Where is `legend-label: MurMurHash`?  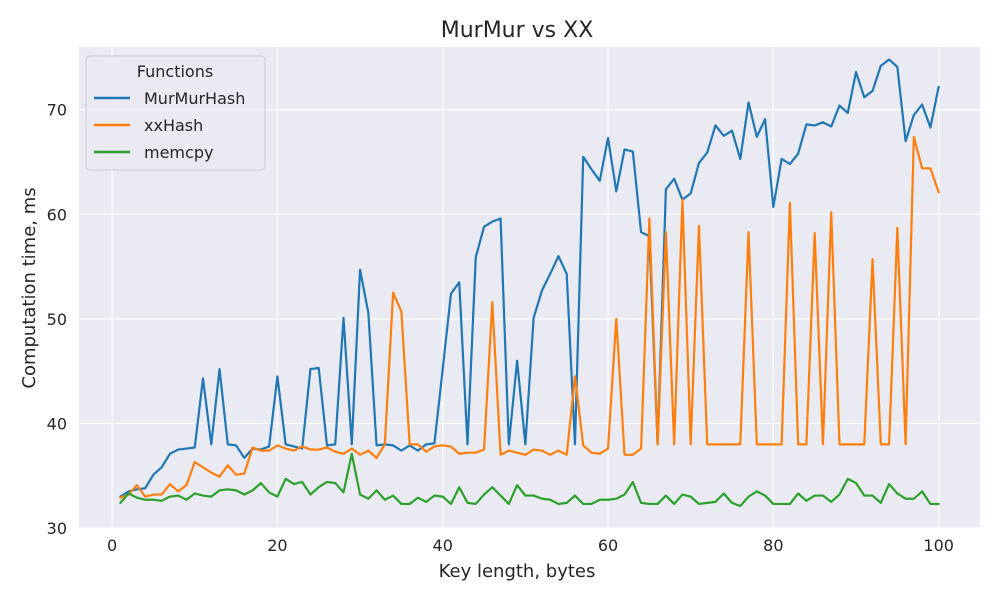
legend-label: MurMurHash is located at coordinates (194, 98).